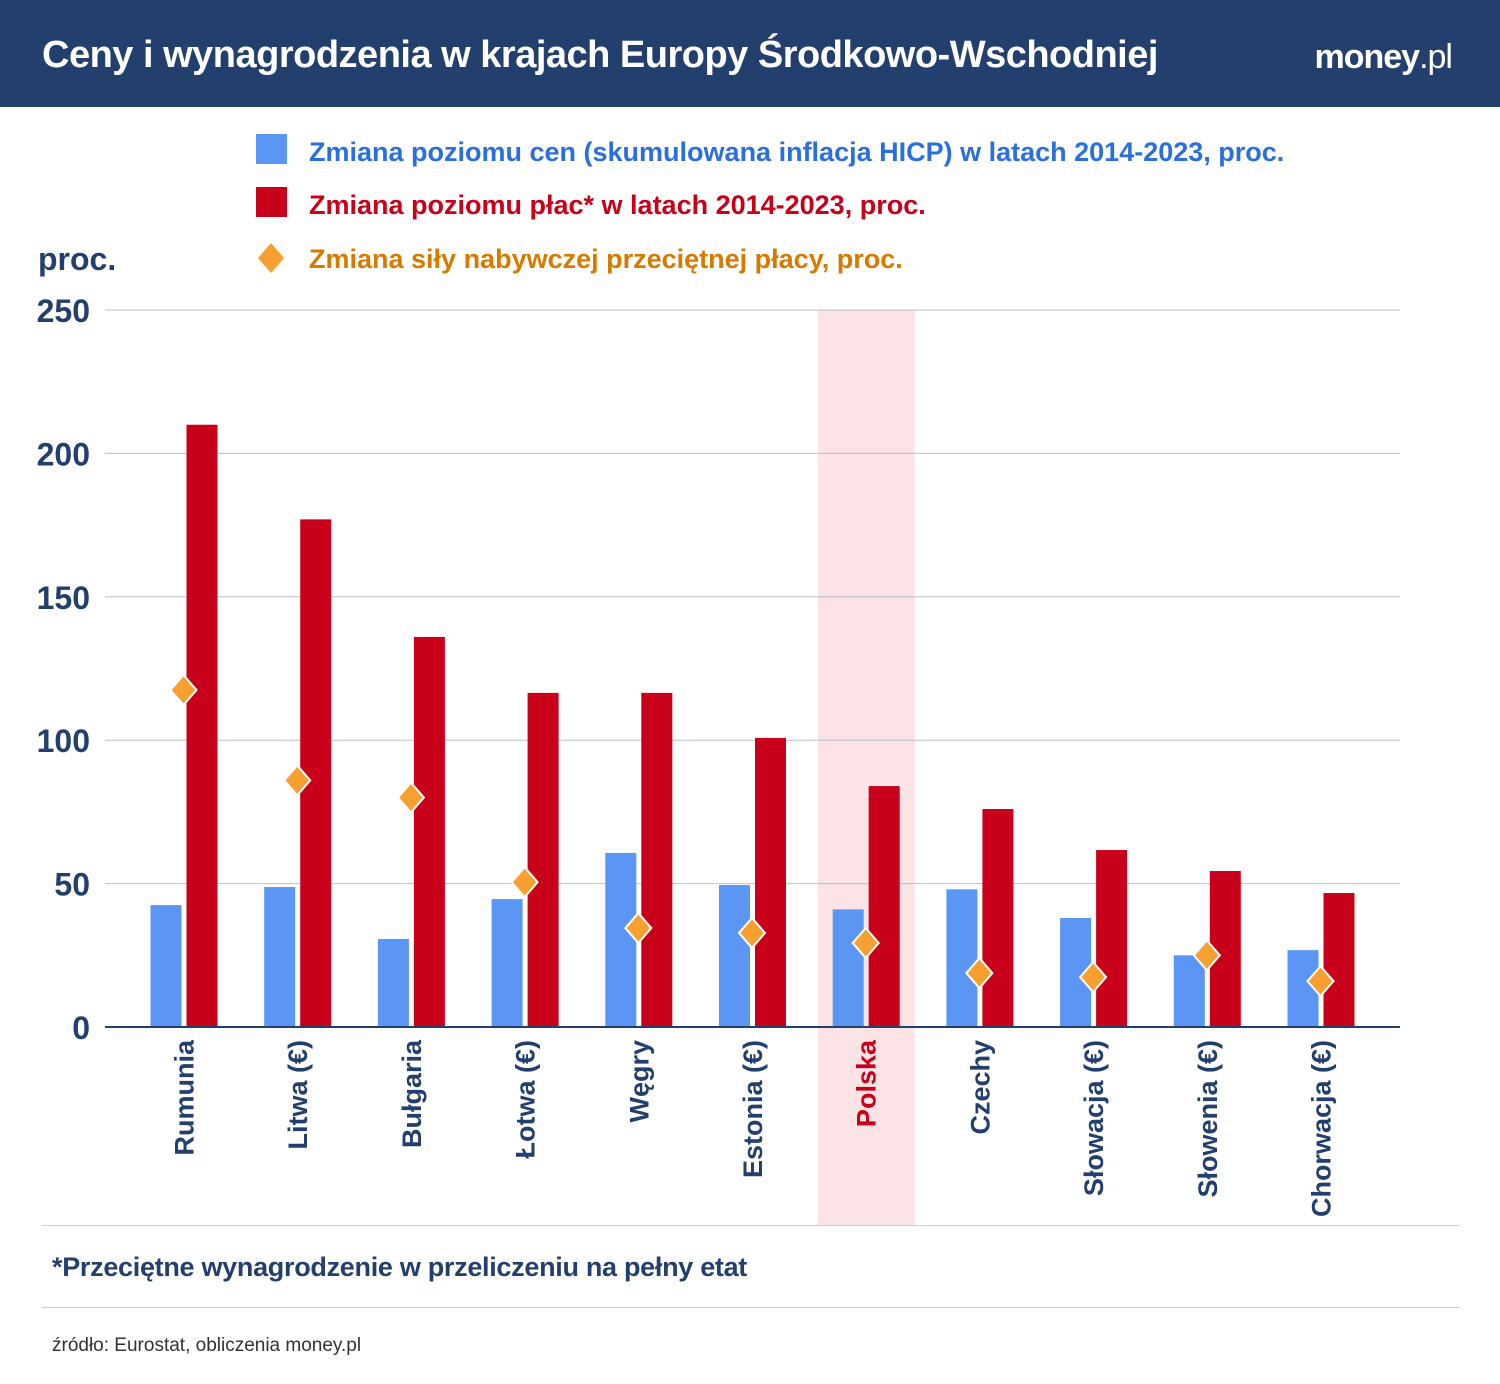 This screenshot has height=1384, width=1500. What do you see at coordinates (1383, 57) in the screenshot?
I see `money-pl-logo: money.pl` at bounding box center [1383, 57].